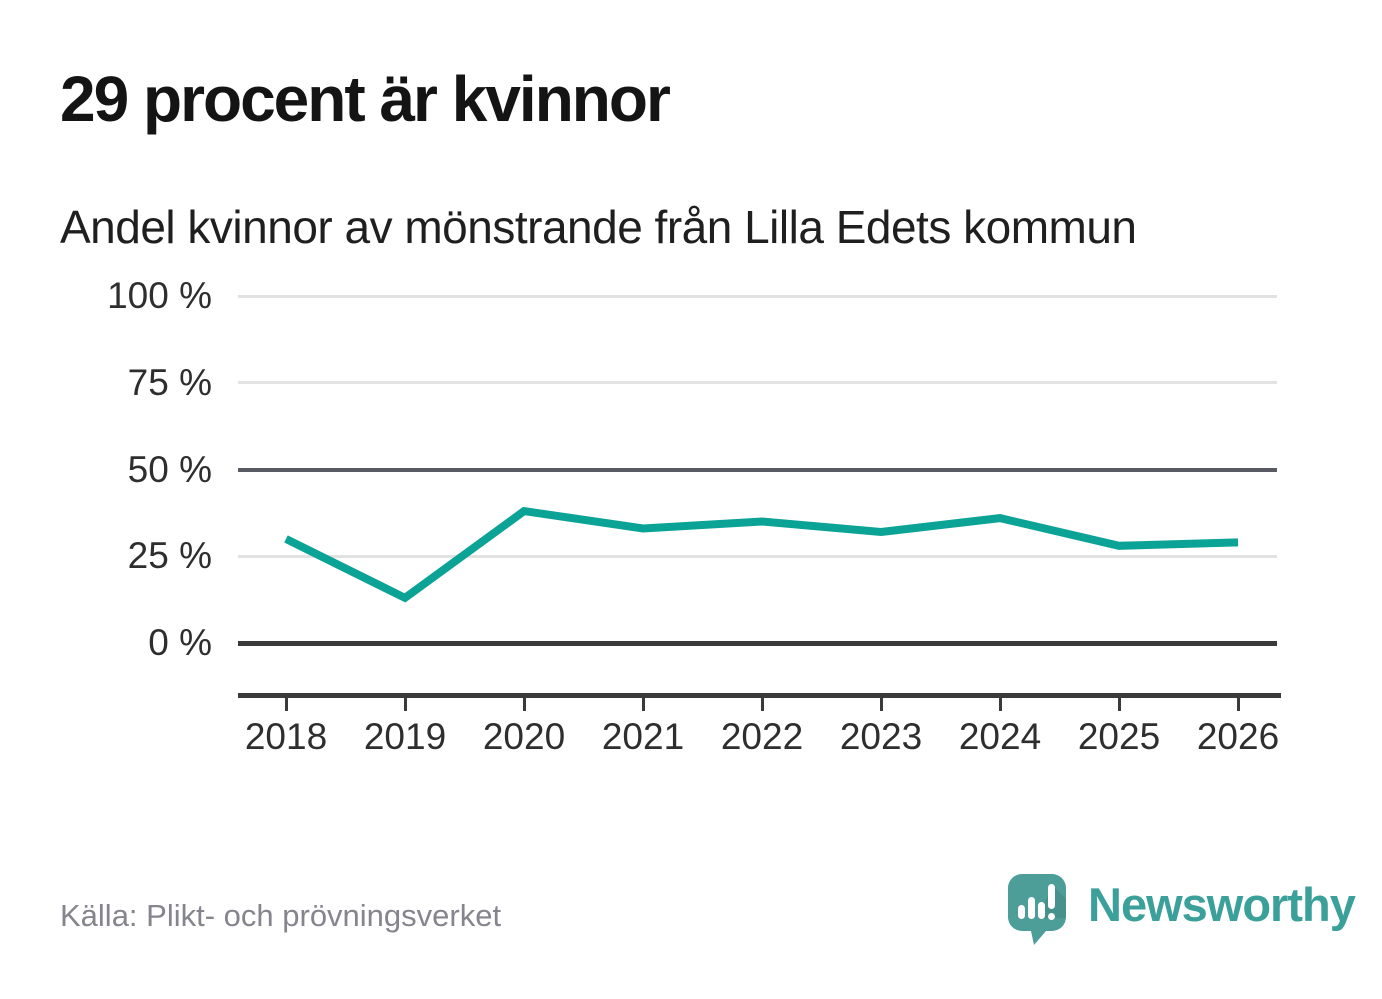  I want to click on data-line-series, so click(761, 554).